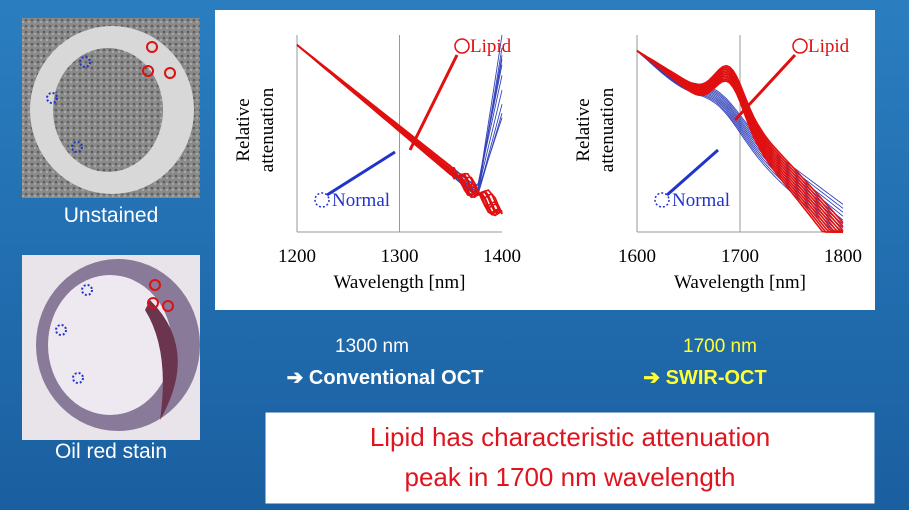 This screenshot has height=510, width=909. What do you see at coordinates (502, 256) in the screenshot?
I see `x-tick-label: 1400` at bounding box center [502, 256].